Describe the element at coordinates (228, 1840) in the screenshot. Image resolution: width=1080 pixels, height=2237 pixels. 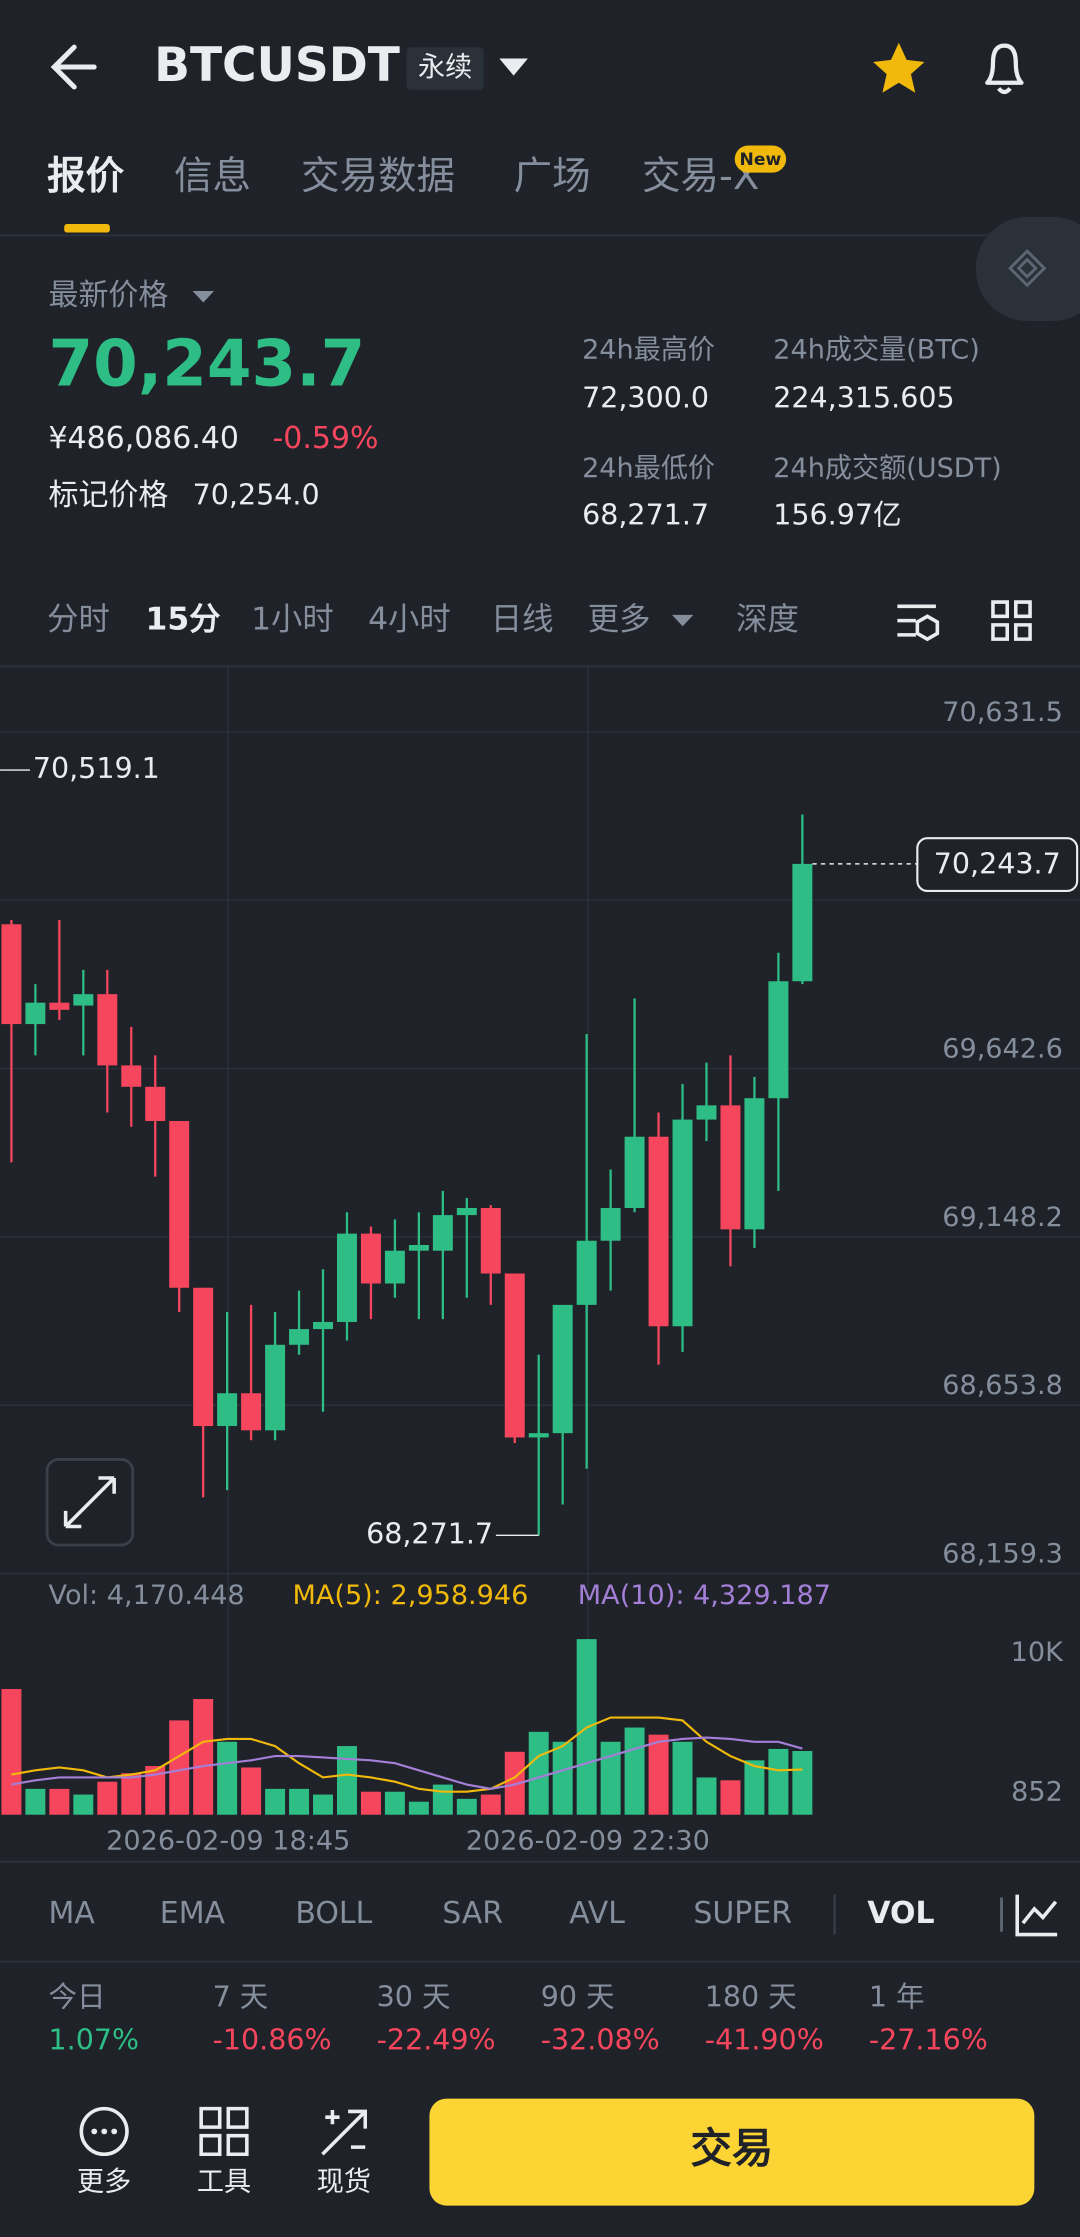
I see `x-tick-label: 2026-02-09 18:45` at that location.